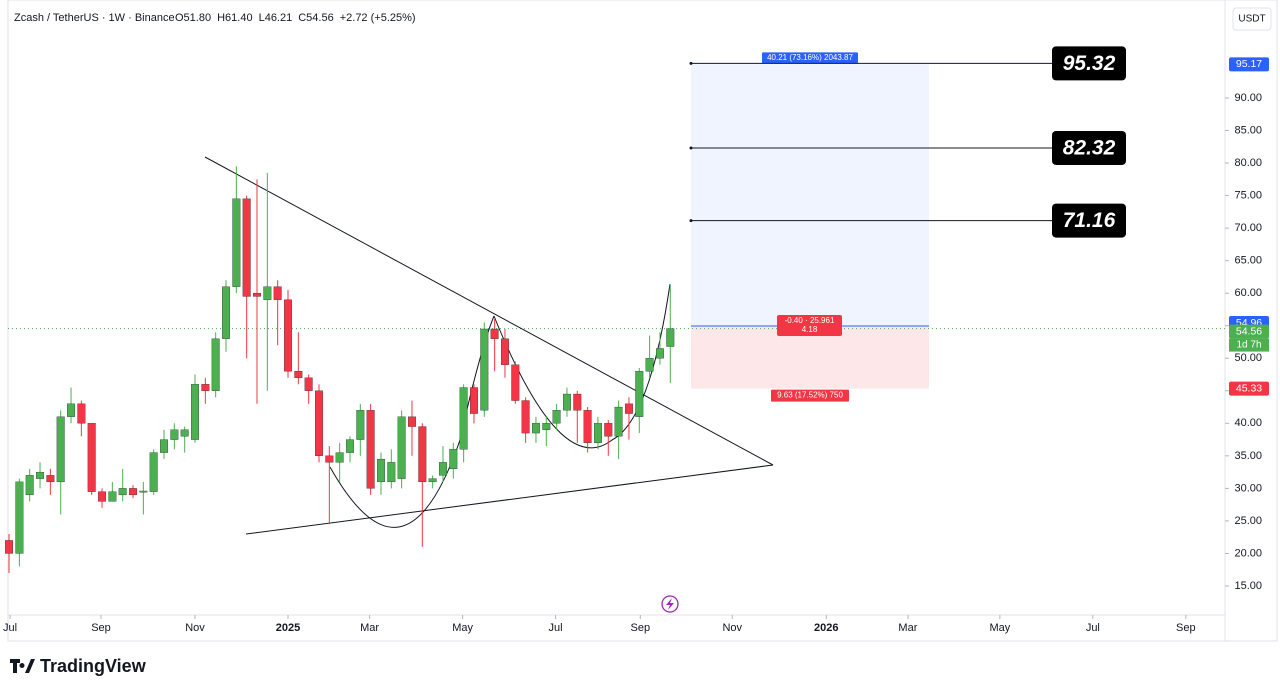 The height and width of the screenshot is (698, 1280). What do you see at coordinates (1089, 148) in the screenshot?
I see `target-value: 82.32` at bounding box center [1089, 148].